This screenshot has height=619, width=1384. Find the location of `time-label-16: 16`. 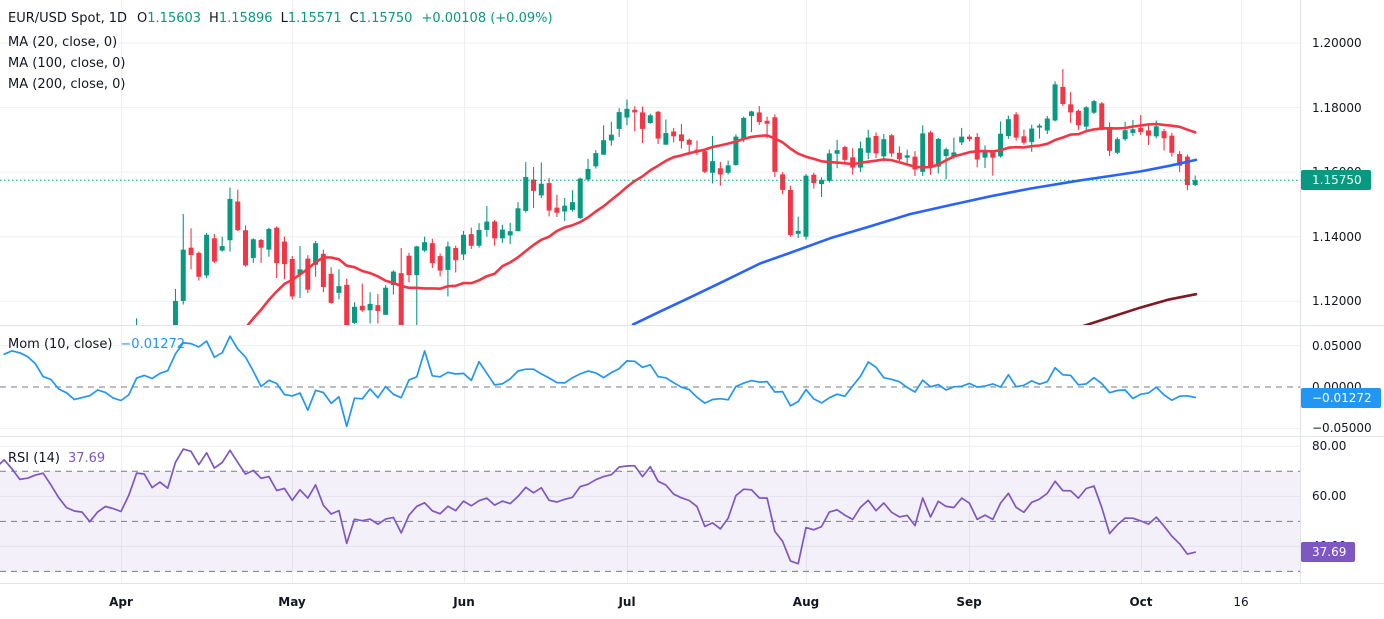

time-label-16: 16 is located at coordinates (1241, 602).